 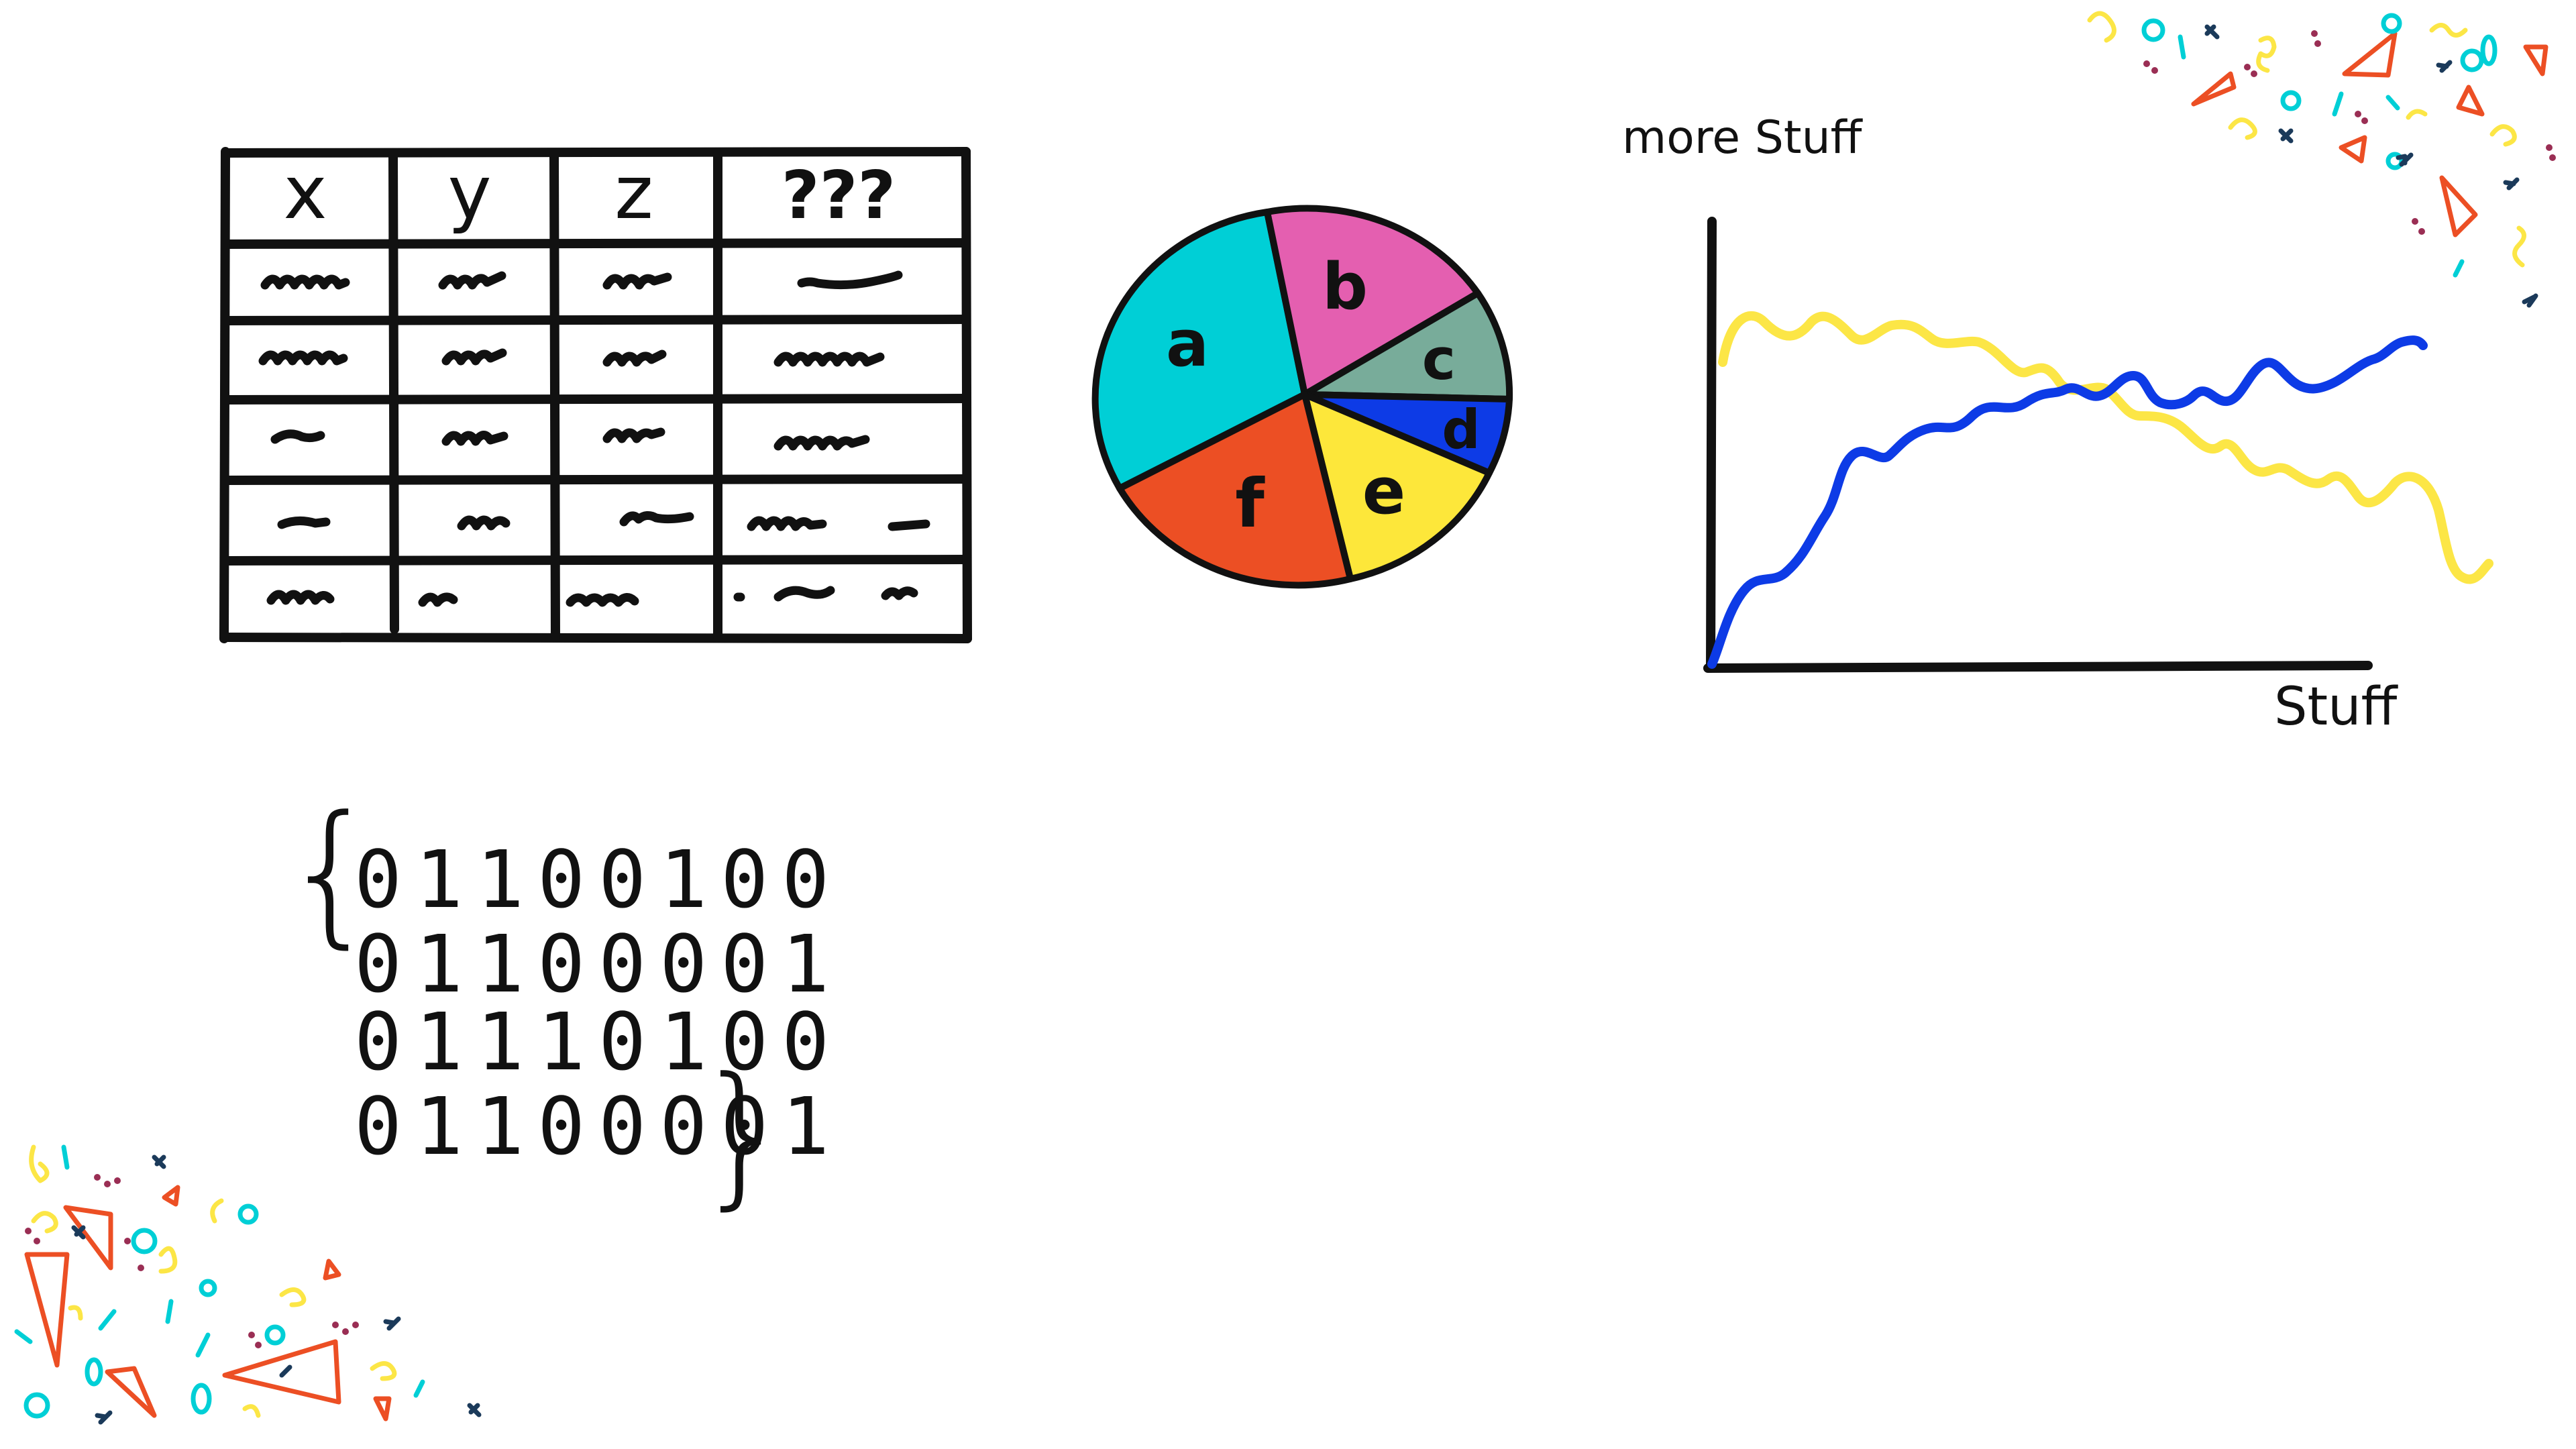 I want to click on binary-block: { 01100100 01100001 01110100 01100001 }, so click(x=562, y=1004).